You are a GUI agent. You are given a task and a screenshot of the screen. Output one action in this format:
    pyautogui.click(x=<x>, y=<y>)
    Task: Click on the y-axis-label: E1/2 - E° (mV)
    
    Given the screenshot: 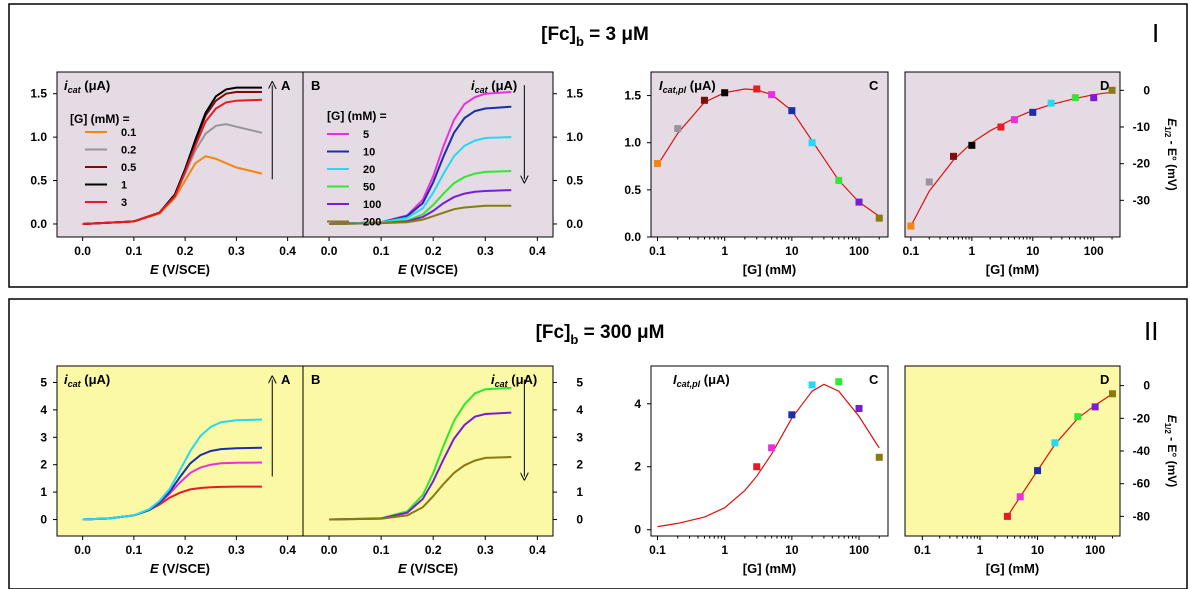 What is the action you would take?
    pyautogui.click(x=1171, y=451)
    